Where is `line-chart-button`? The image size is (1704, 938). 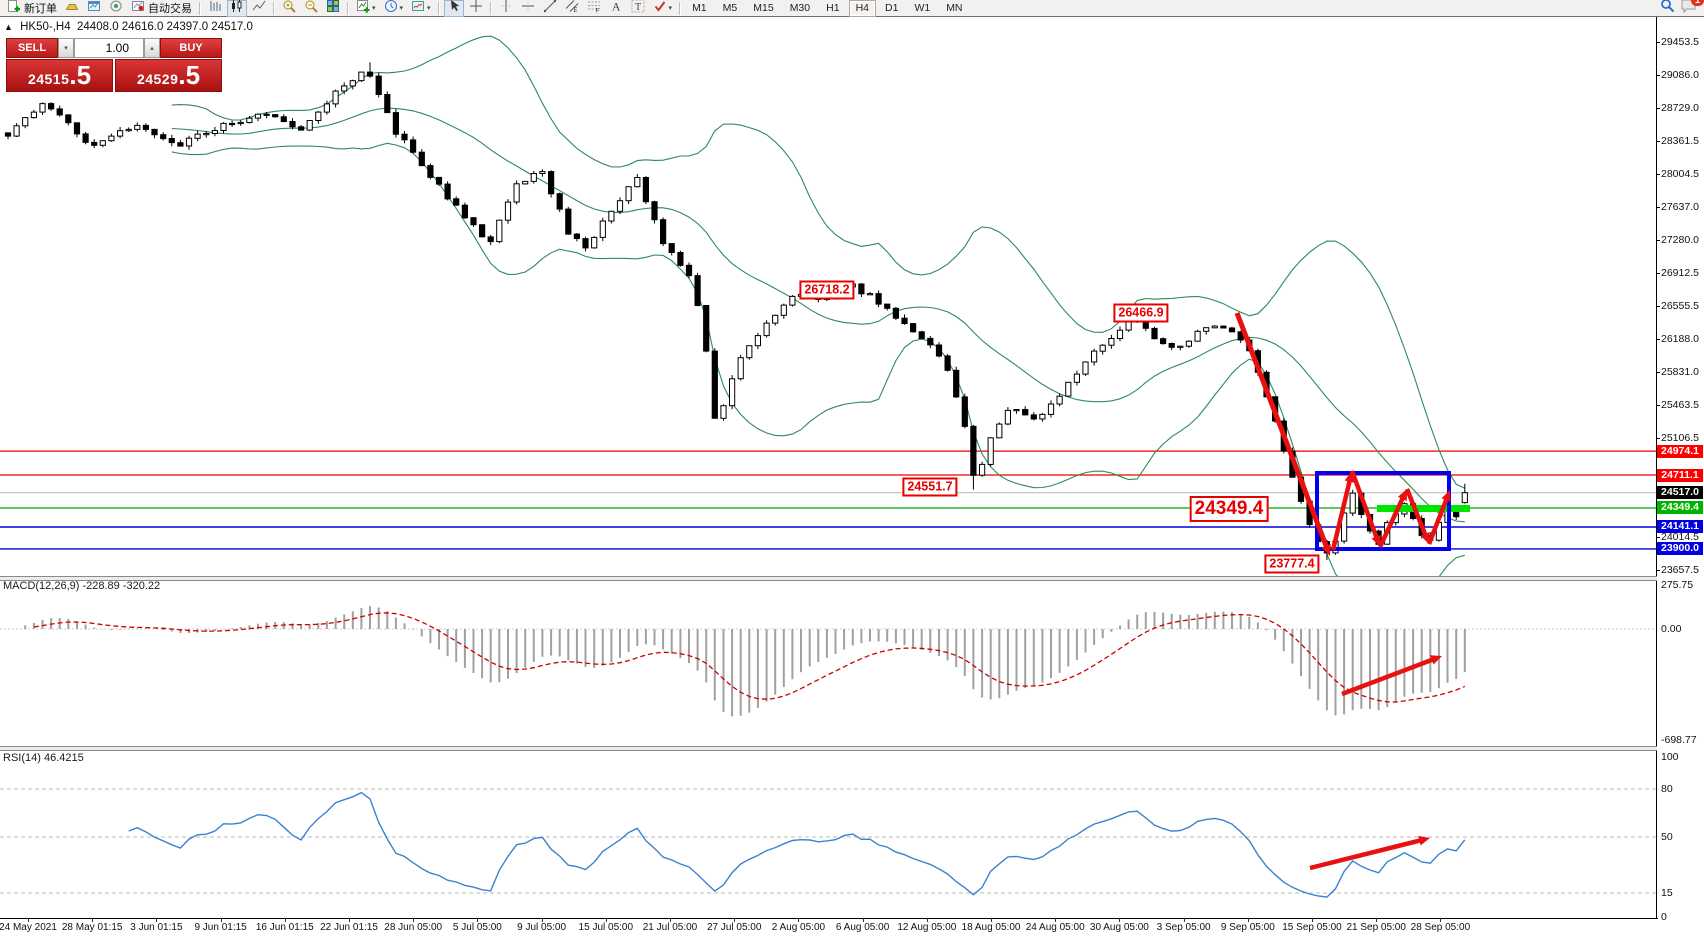 line-chart-button is located at coordinates (259, 8).